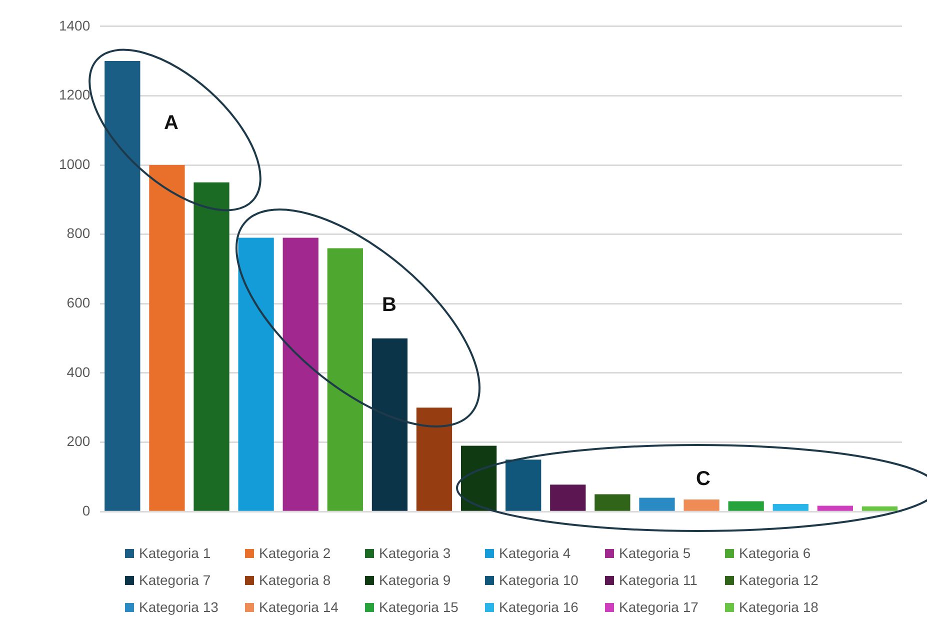  Describe the element at coordinates (78, 233) in the screenshot. I see `y-tick-label: 800` at that location.